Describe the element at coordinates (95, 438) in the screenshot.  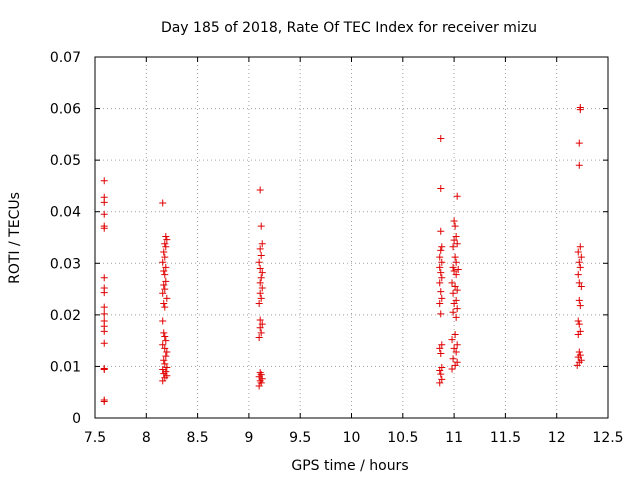
I see `x-tick-label: 7.5` at that location.